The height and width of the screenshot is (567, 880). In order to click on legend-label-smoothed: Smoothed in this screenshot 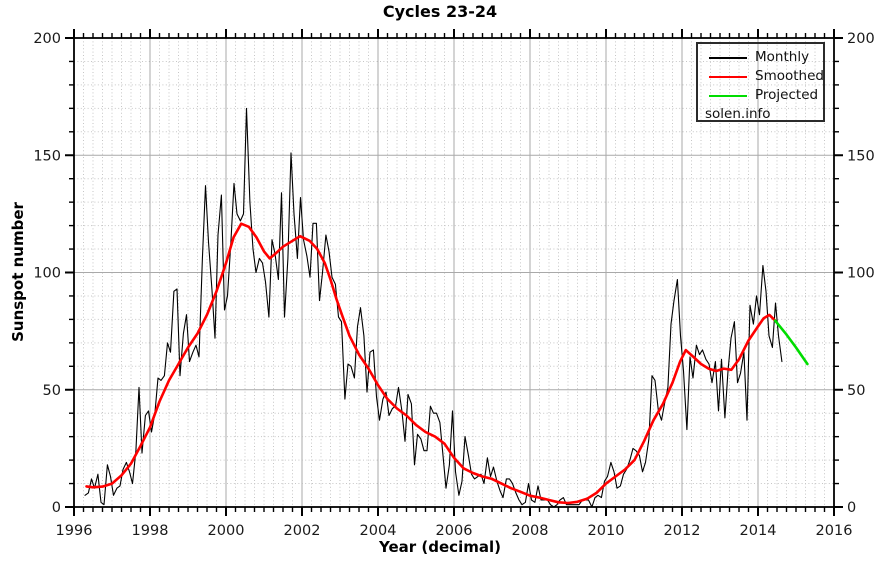, I will do `click(789, 76)`.